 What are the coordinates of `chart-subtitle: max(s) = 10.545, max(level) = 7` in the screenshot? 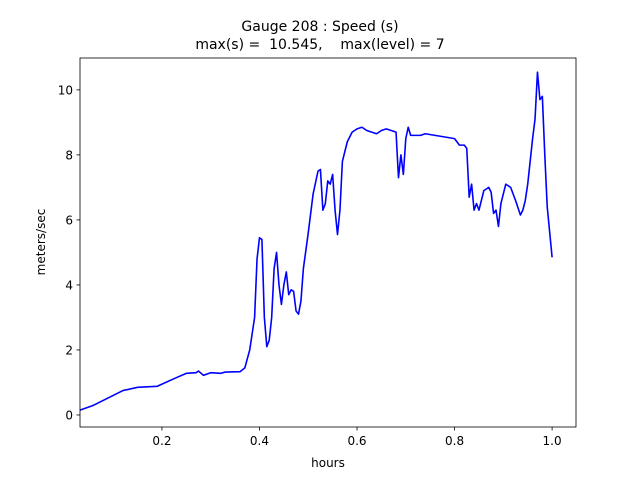 It's located at (319, 45).